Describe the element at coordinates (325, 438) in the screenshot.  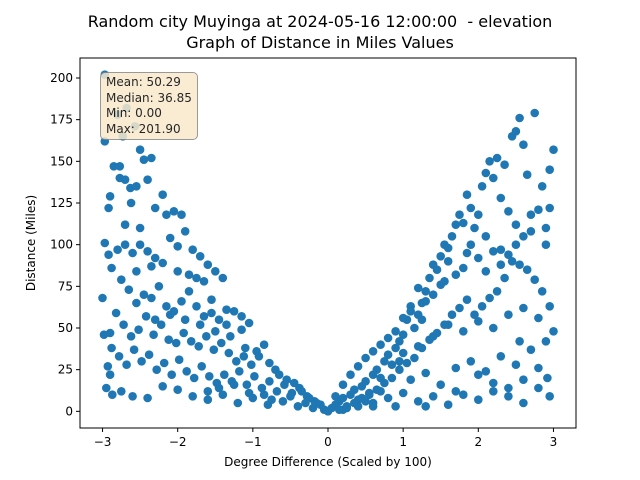
I see `x-axis-ticks: −3 −2 −1 0 1 2 3` at that location.